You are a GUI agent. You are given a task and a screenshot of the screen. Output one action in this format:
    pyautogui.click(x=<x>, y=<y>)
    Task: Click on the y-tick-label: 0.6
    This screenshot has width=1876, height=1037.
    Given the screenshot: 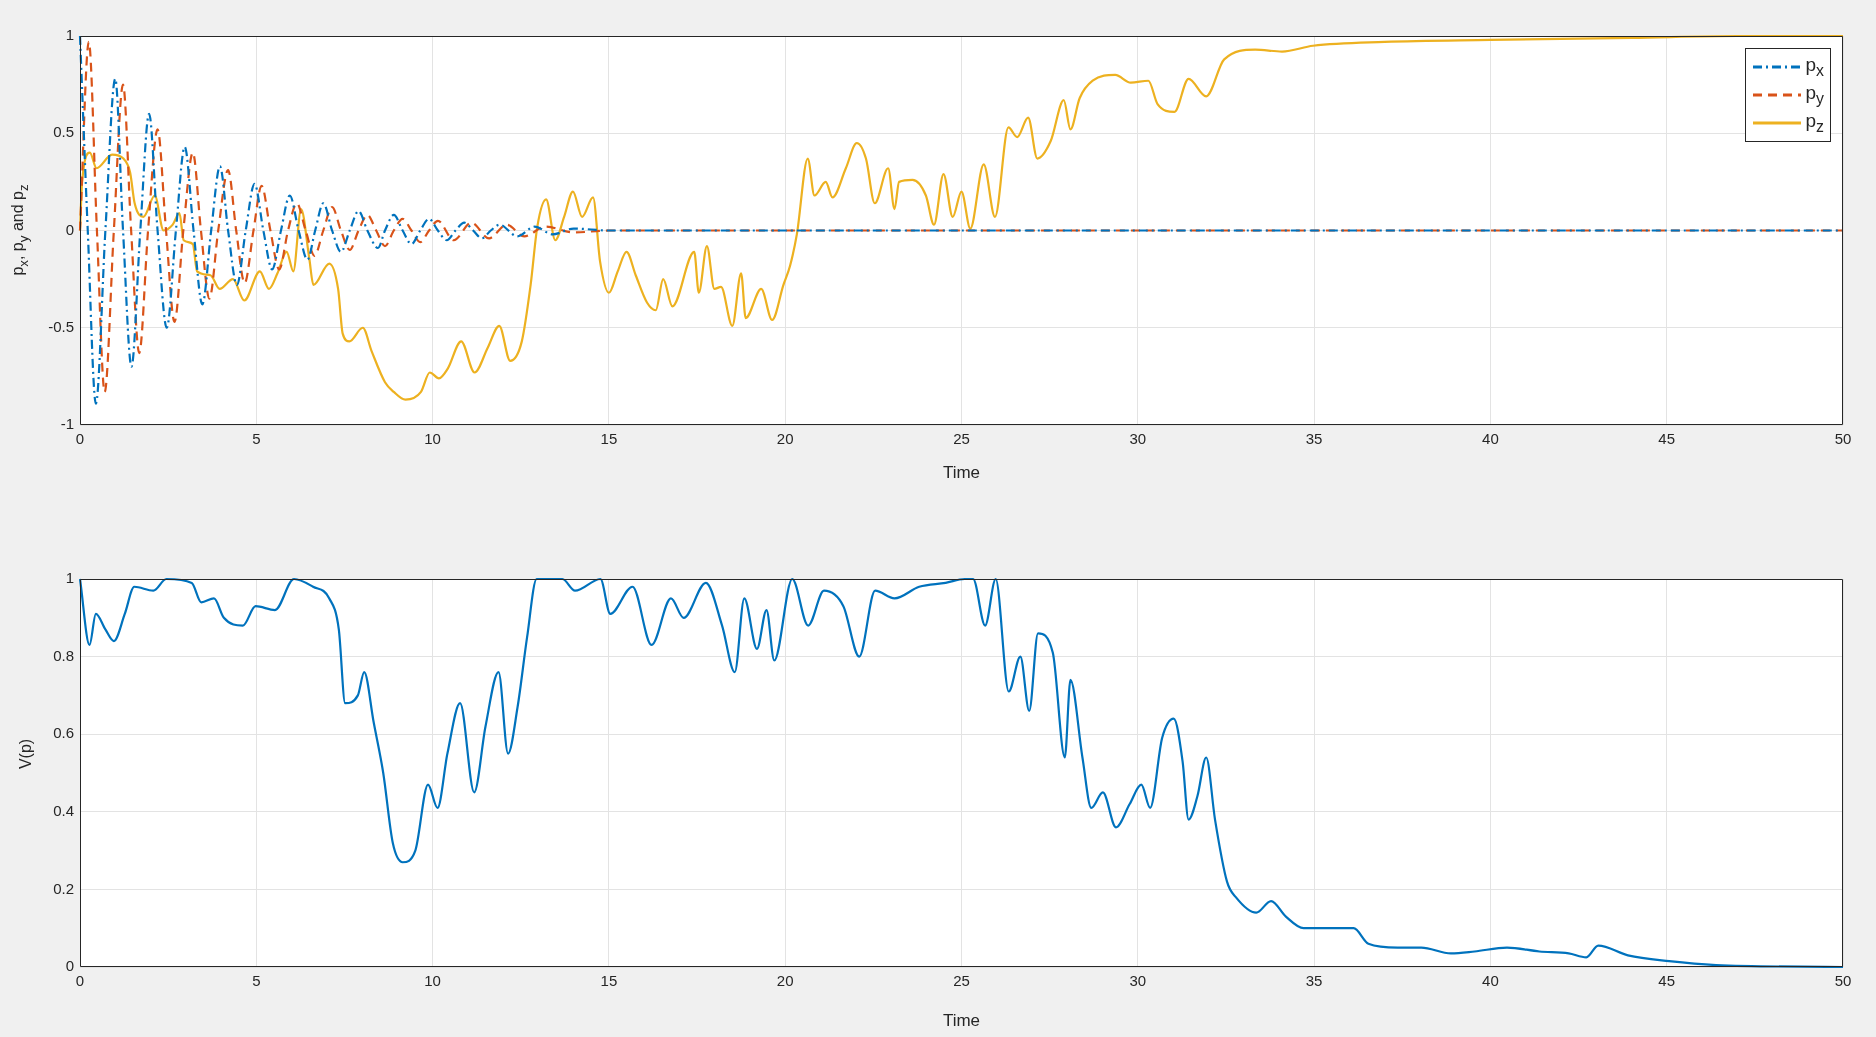 What is the action you would take?
    pyautogui.click(x=63, y=733)
    